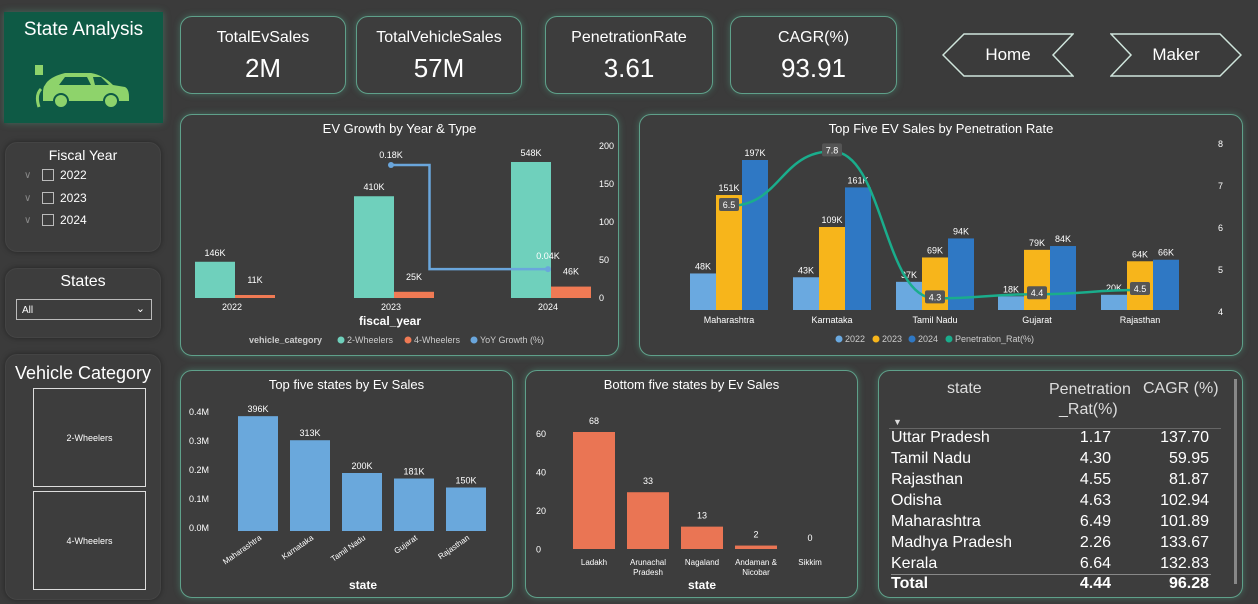  Describe the element at coordinates (84, 309) in the screenshot. I see `states-dropdown: All ⌄` at that location.